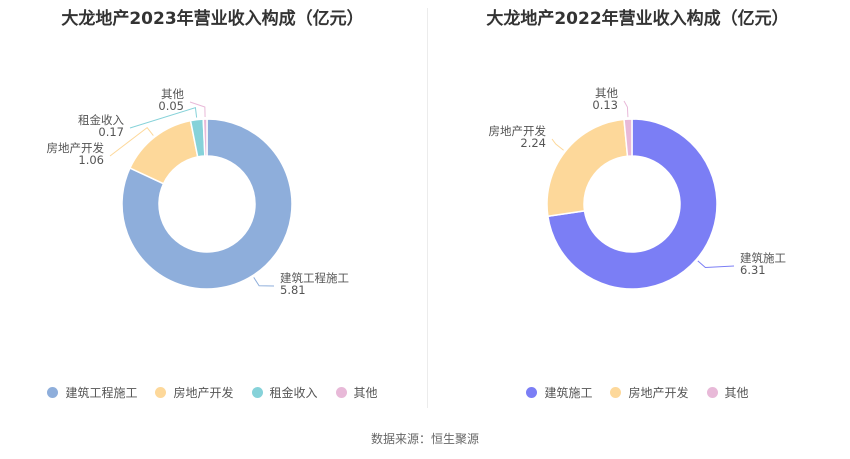 The height and width of the screenshot is (459, 850). Describe the element at coordinates (293, 393) in the screenshot. I see `legend-label: 租金收入` at that location.